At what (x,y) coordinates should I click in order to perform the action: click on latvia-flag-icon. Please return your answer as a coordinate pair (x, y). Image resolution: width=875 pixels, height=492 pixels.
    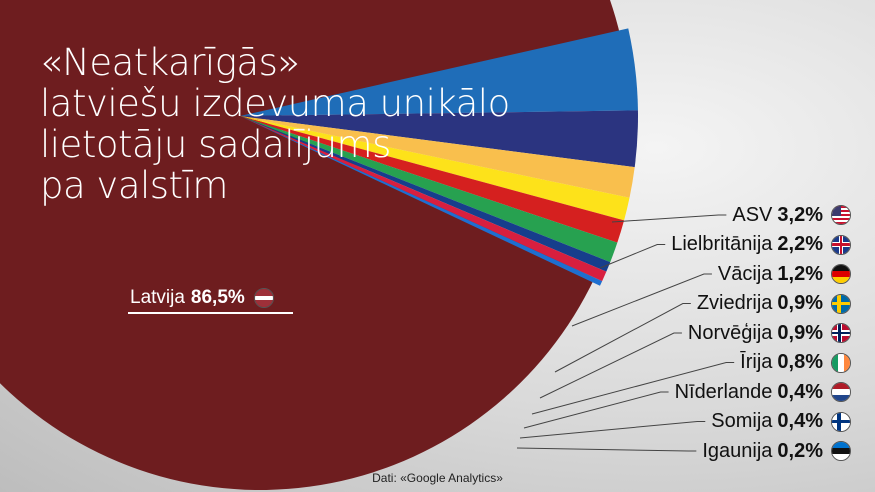
    Looking at the image, I should click on (263, 298).